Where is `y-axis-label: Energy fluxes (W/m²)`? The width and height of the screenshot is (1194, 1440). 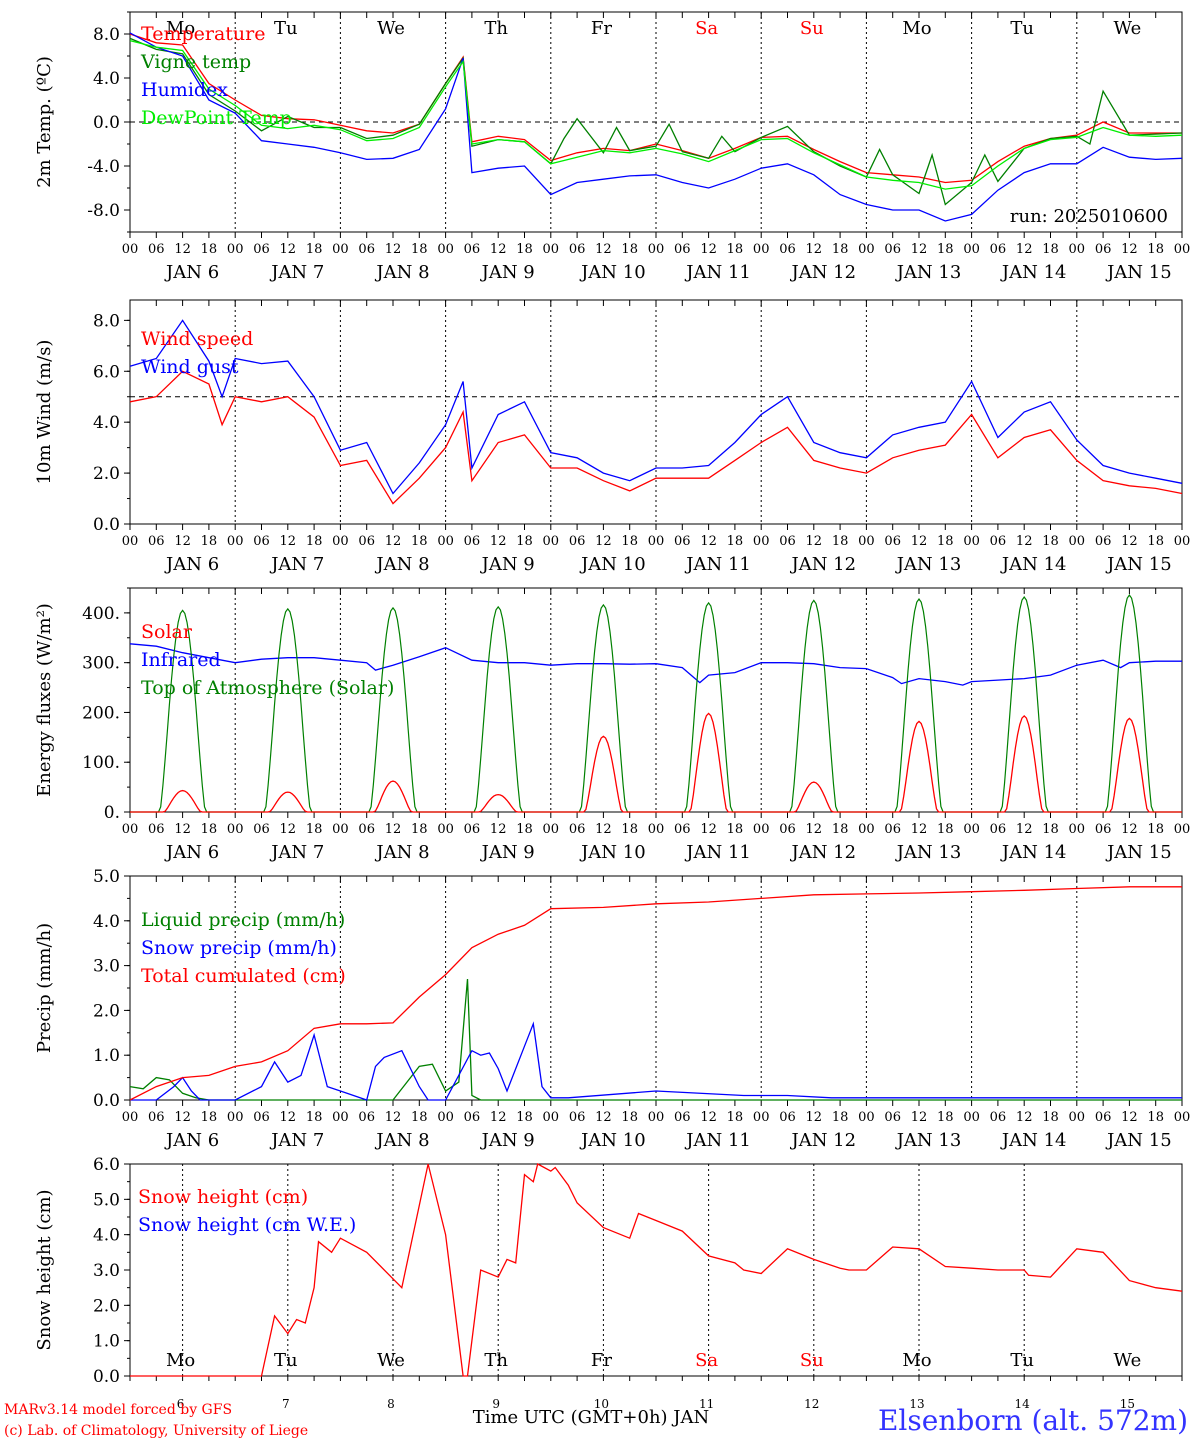
y-axis-label: Energy fluxes (W/m²) is located at coordinates (44, 700).